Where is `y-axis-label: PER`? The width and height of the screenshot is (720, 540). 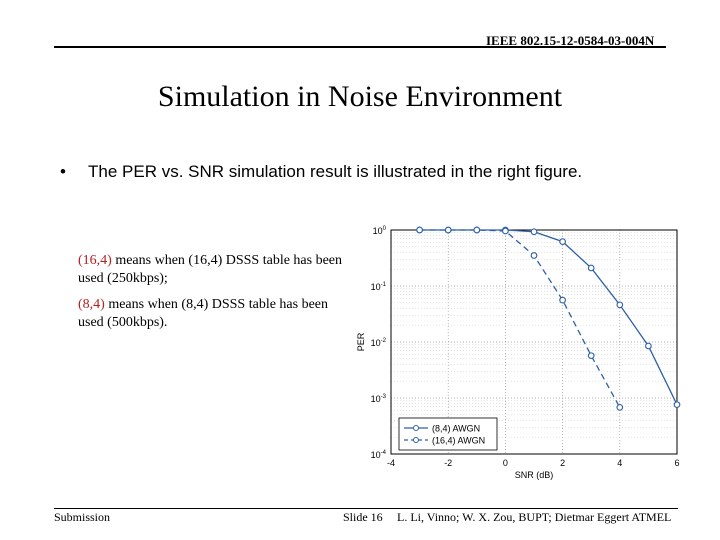 y-axis-label: PER is located at coordinates (361, 341).